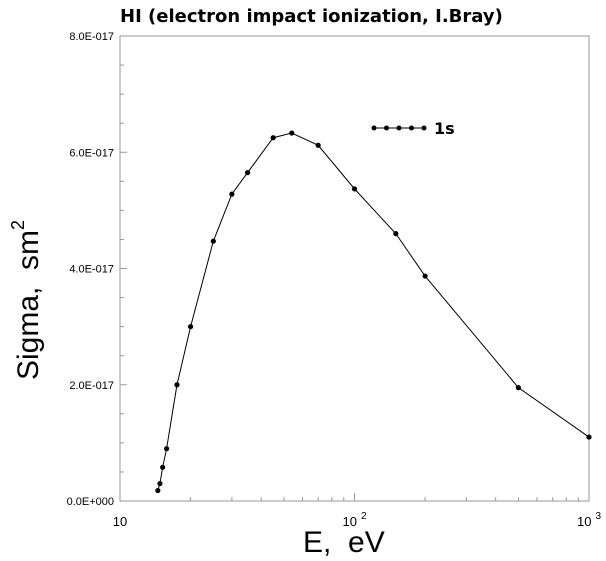  Describe the element at coordinates (91, 153) in the screenshot. I see `y-tick-label: 6.0E-017` at that location.